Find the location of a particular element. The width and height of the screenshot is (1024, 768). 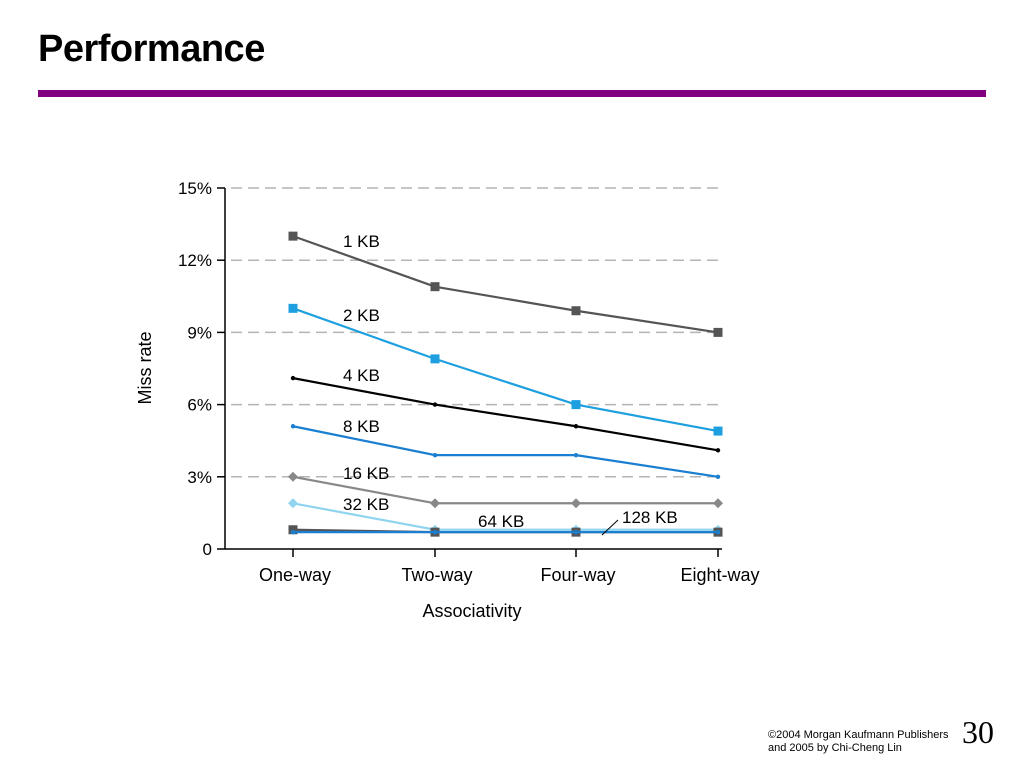

slide-title: Performance is located at coordinates (151, 49).